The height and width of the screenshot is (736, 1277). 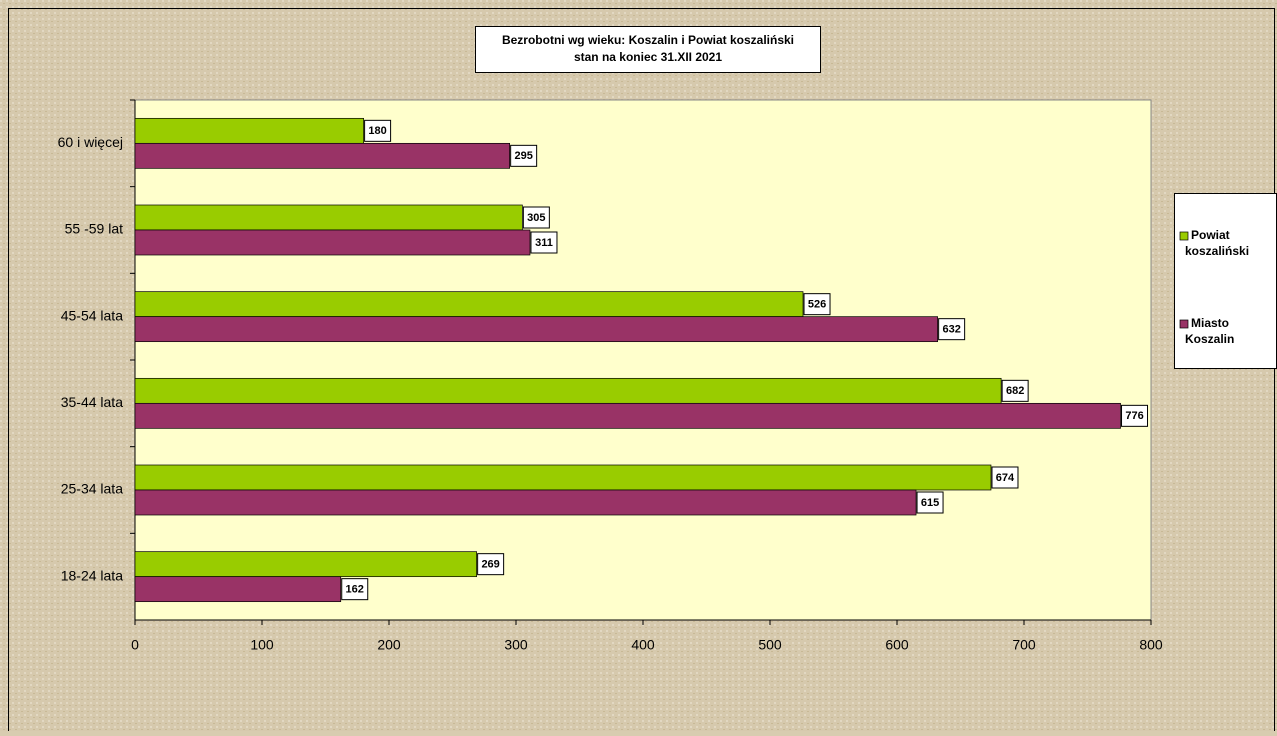 I want to click on data-label: 776, so click(x=1134, y=416).